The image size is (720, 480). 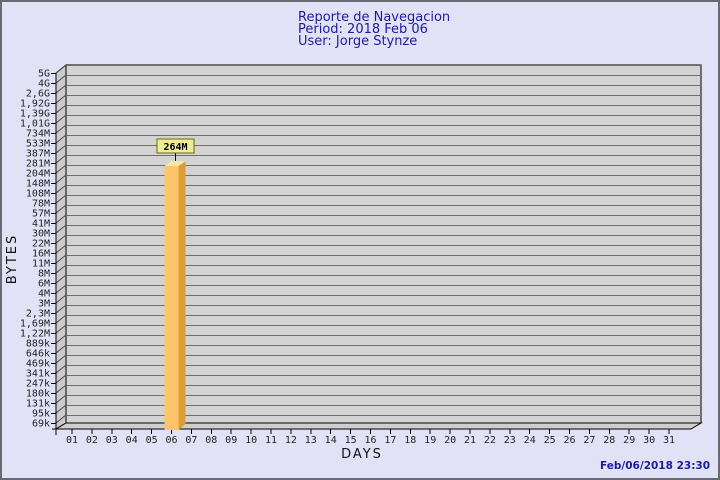 I want to click on y-tick-label: 5G, so click(x=44, y=74).